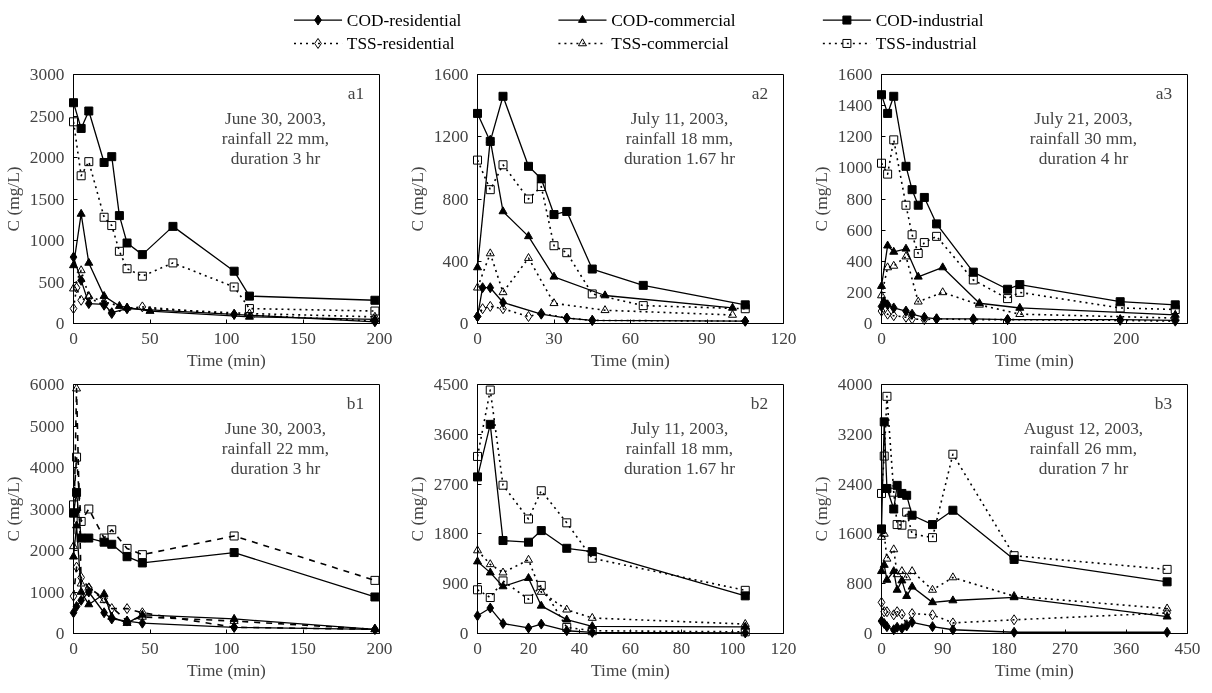 This screenshot has height=693, width=1212. What do you see at coordinates (275, 469) in the screenshot?
I see `annotation: duration 3 hr` at bounding box center [275, 469].